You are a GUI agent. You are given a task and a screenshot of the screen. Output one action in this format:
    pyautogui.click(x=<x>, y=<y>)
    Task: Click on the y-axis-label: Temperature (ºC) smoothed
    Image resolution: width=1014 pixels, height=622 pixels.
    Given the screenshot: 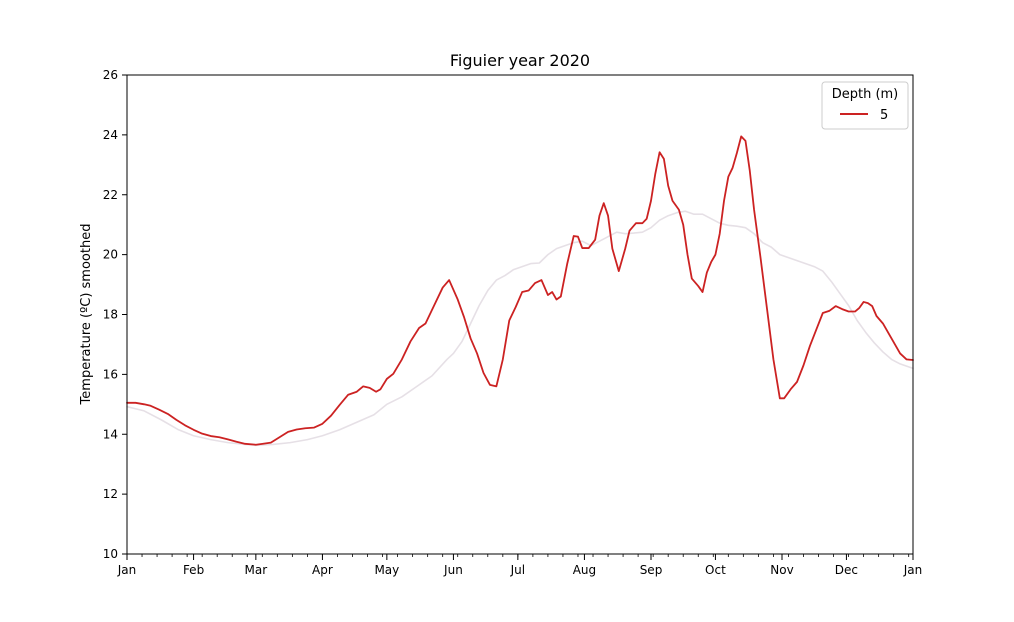 What is the action you would take?
    pyautogui.click(x=86, y=315)
    